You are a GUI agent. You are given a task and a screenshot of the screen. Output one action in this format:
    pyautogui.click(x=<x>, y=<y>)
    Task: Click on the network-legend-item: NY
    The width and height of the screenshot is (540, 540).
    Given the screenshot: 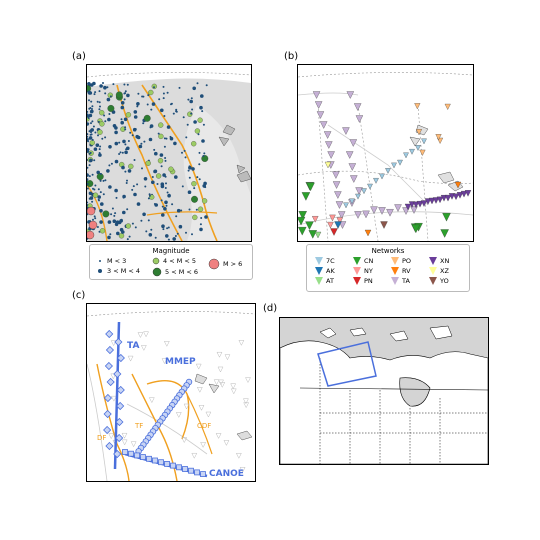 What is the action you would take?
    pyautogui.click(x=363, y=271)
    